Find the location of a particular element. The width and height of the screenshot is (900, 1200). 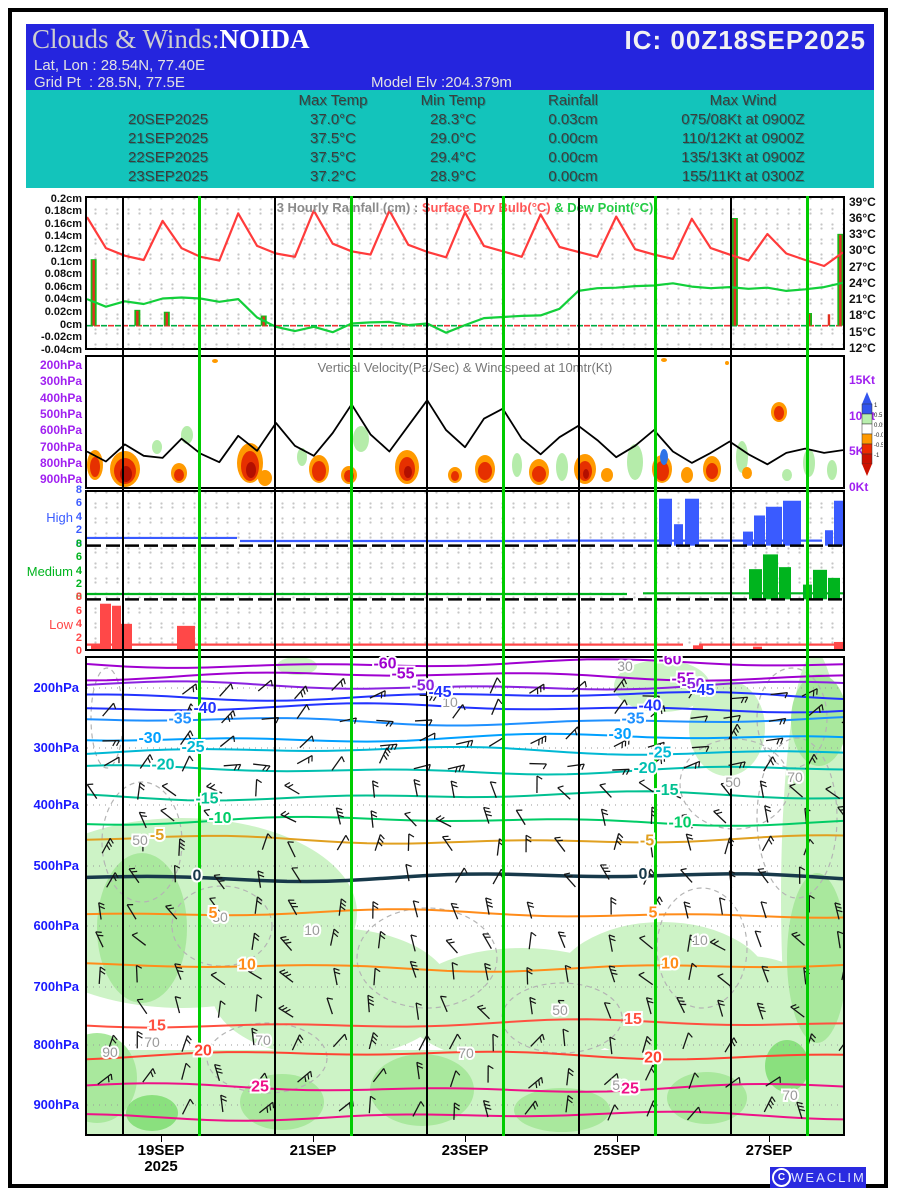

lat-lon-label: Lat, Lon : 28.54N, 77.40E is located at coordinates (119, 65).